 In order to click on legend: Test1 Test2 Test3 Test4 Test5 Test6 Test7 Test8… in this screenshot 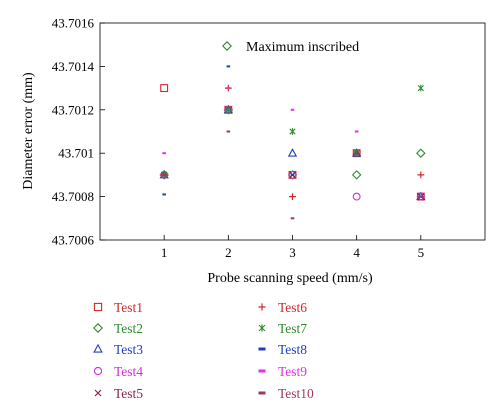, I will do `click(203, 350)`.